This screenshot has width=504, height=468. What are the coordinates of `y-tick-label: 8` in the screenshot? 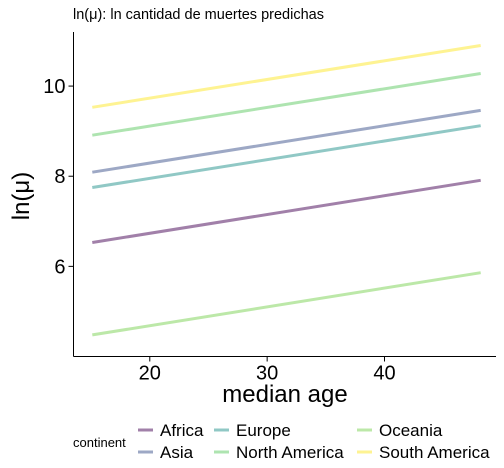 It's located at (59, 177).